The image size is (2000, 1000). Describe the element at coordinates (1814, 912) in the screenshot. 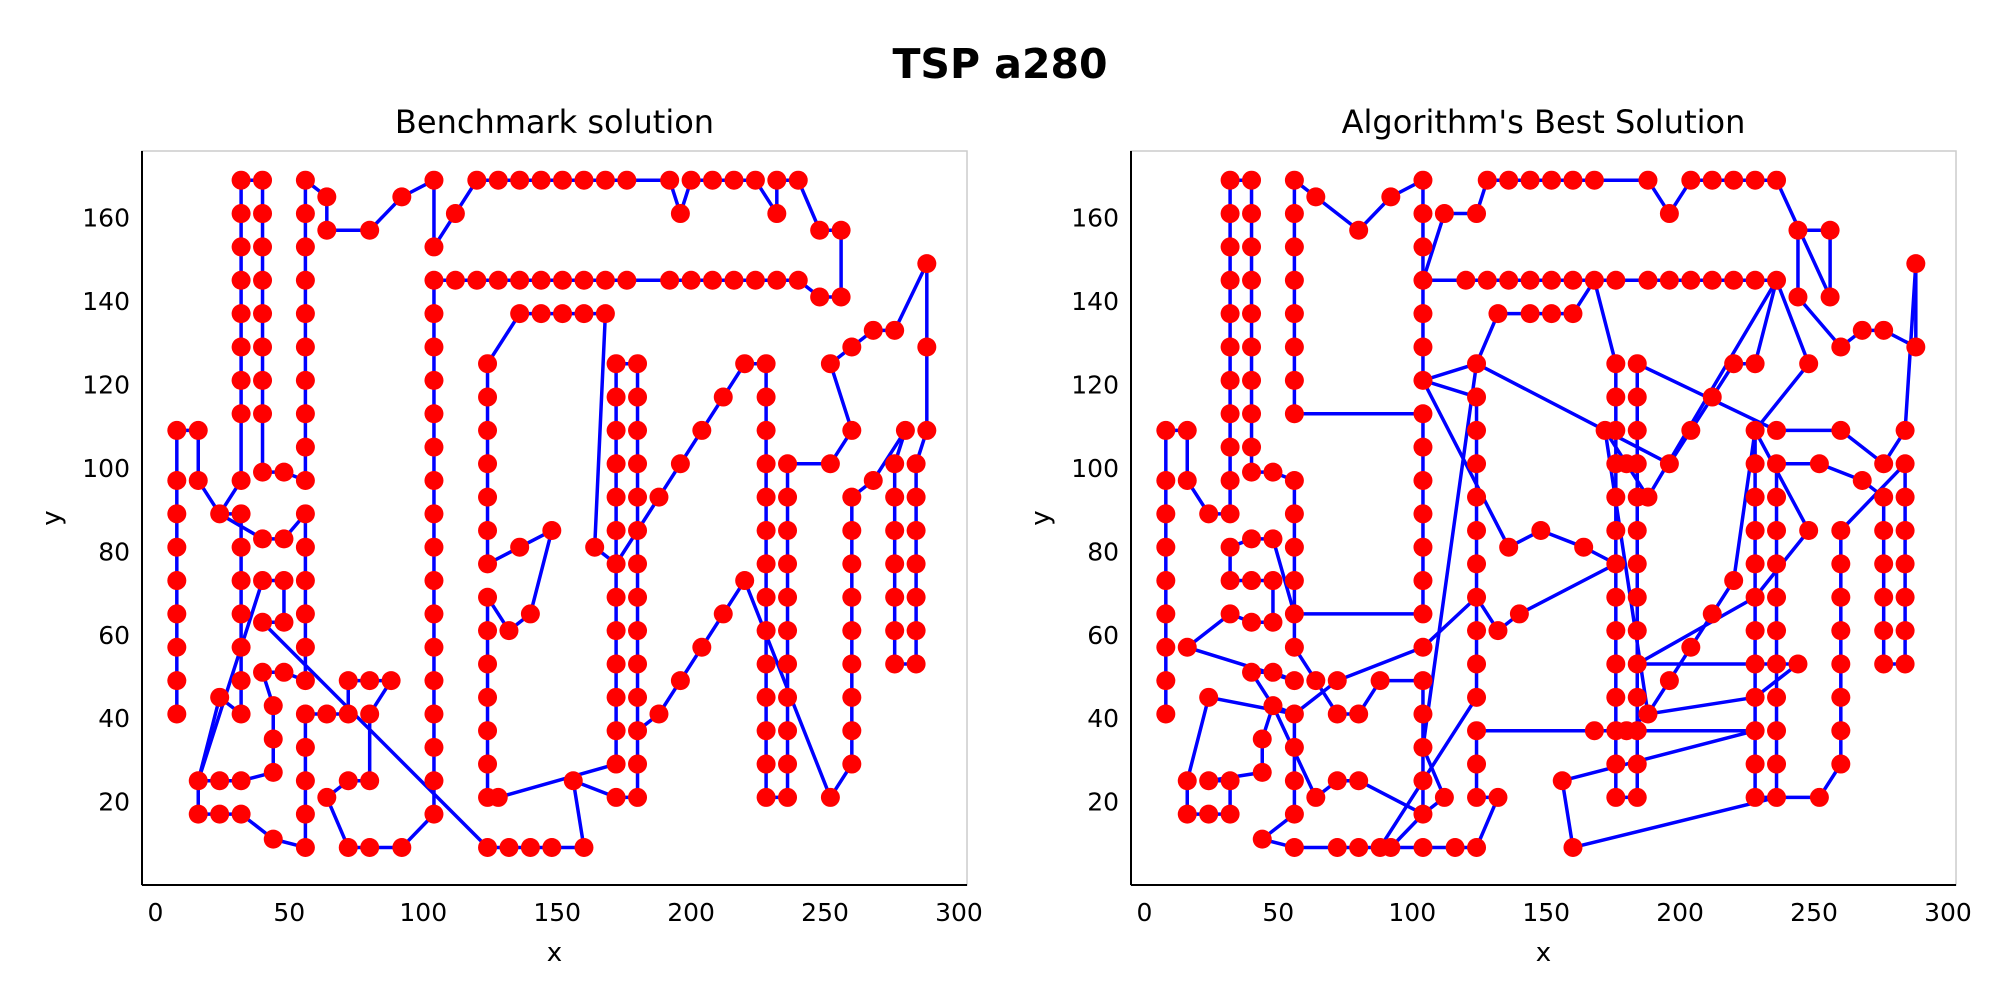

I see `algorithm-x-tick-label: 250` at that location.